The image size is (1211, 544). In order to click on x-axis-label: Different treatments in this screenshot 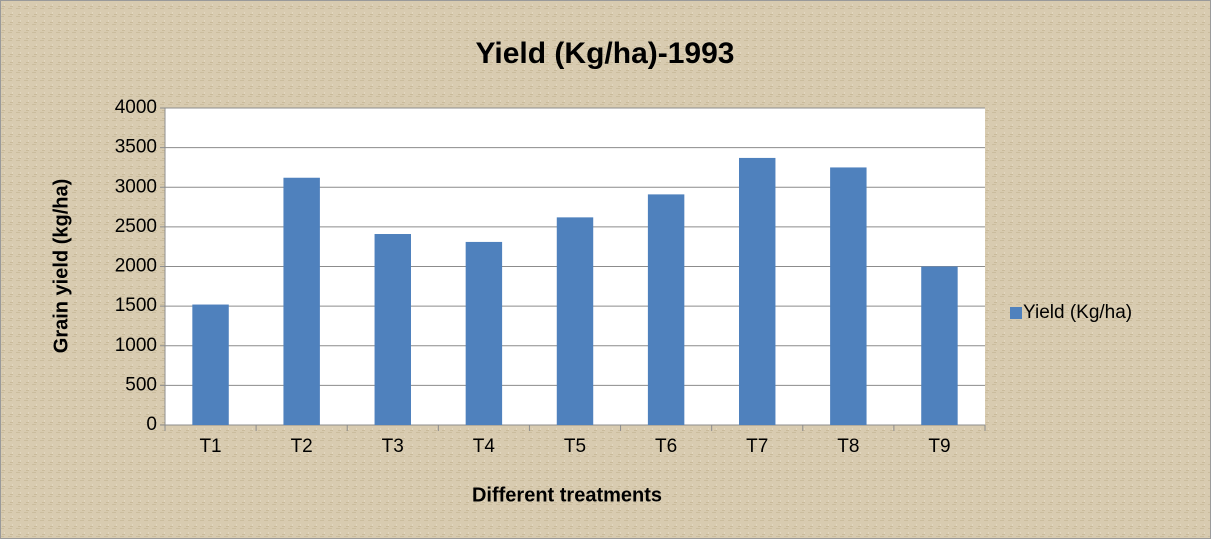, I will do `click(567, 495)`.